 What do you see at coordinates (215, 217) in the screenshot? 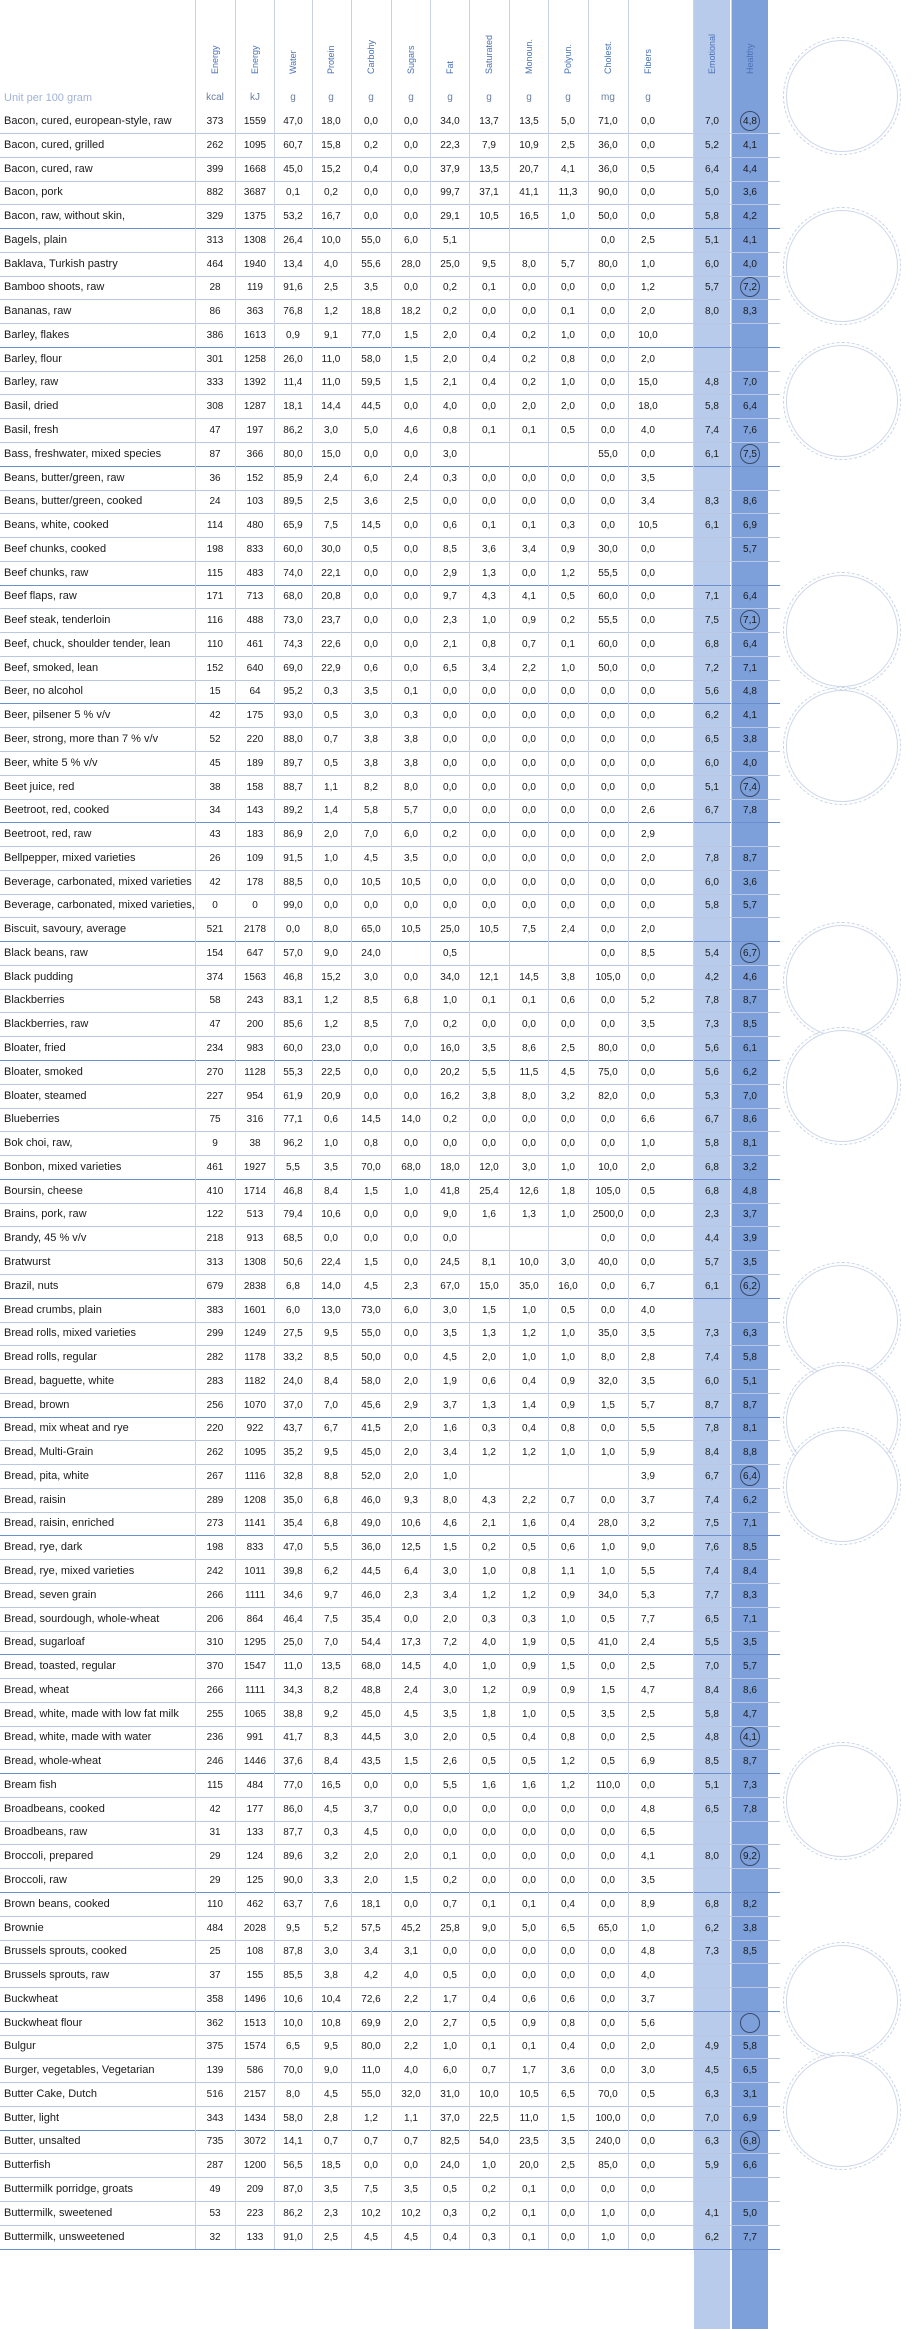
I see `value-cell: 329` at bounding box center [215, 217].